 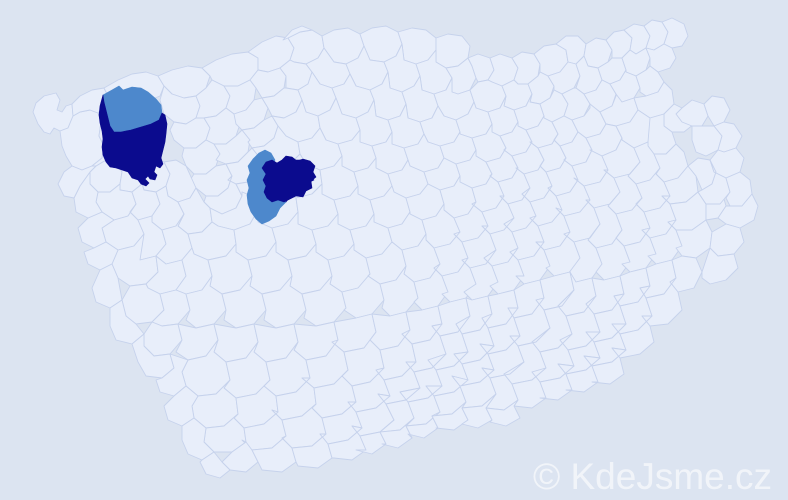 What do you see at coordinates (289, 179) in the screenshot?
I see `district-highlight-mlada-boleslav-main` at bounding box center [289, 179].